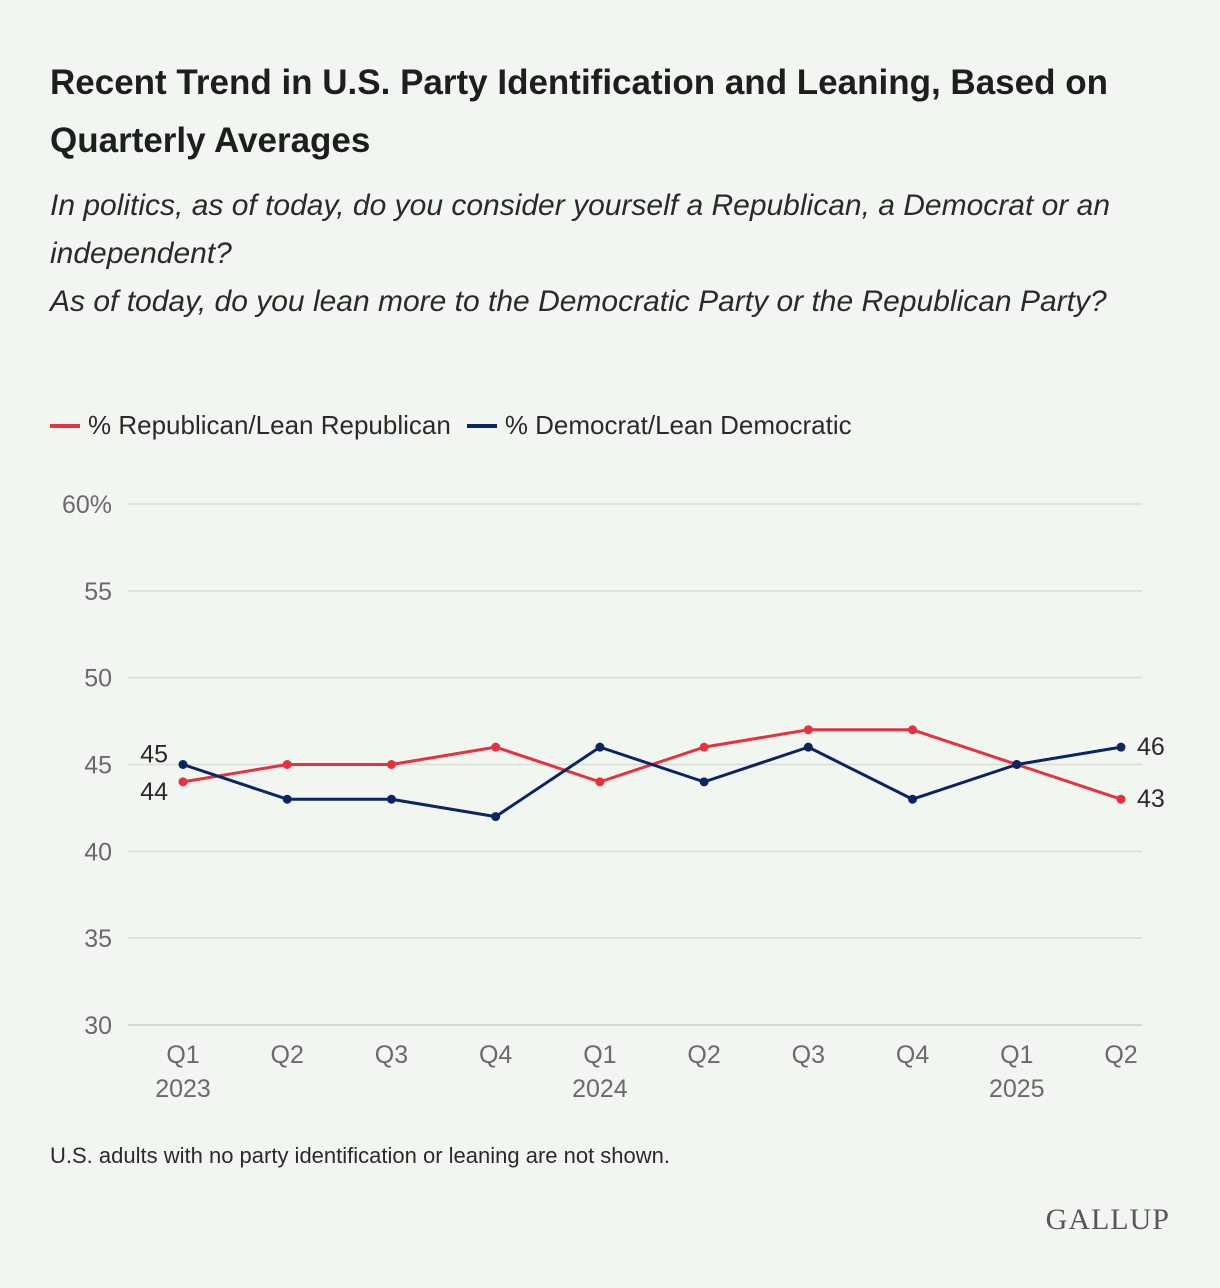  I want to click on legend-label-democrat: % Democrat/Lean Democratic, so click(678, 425).